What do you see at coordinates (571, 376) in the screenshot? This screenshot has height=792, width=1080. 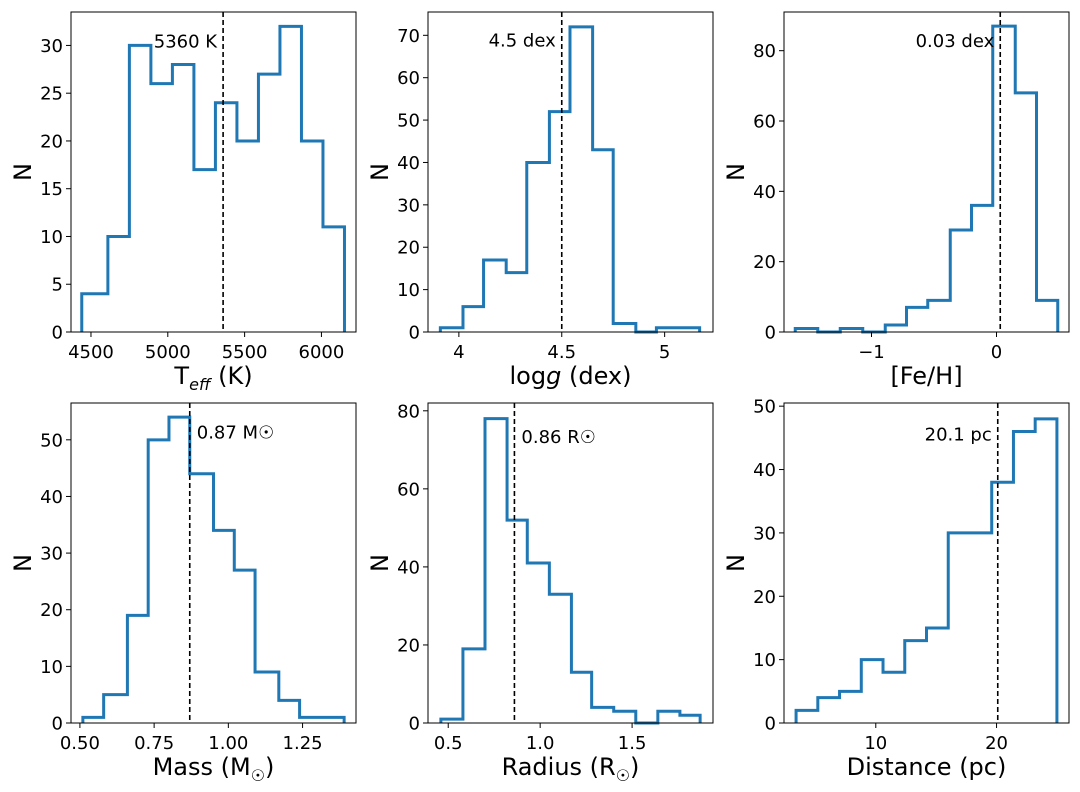 I see `x-axis-label: logg (dex)` at bounding box center [571, 376].